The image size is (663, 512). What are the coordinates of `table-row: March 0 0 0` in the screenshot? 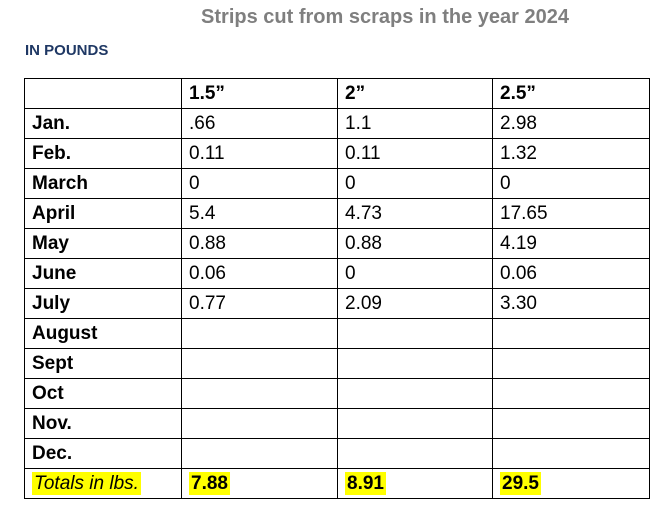 It's located at (337, 183).